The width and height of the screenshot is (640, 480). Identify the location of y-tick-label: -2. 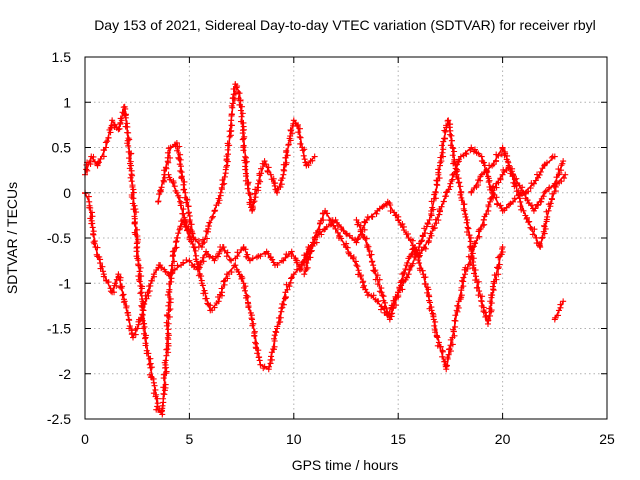
(65, 374).